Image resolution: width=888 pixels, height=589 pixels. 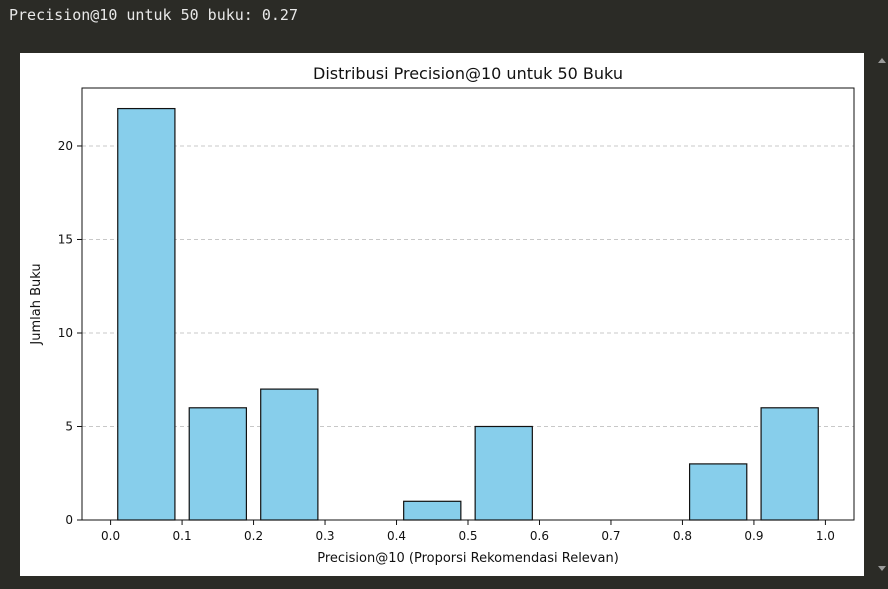 I want to click on x-tick-label: 0.1, so click(x=182, y=536).